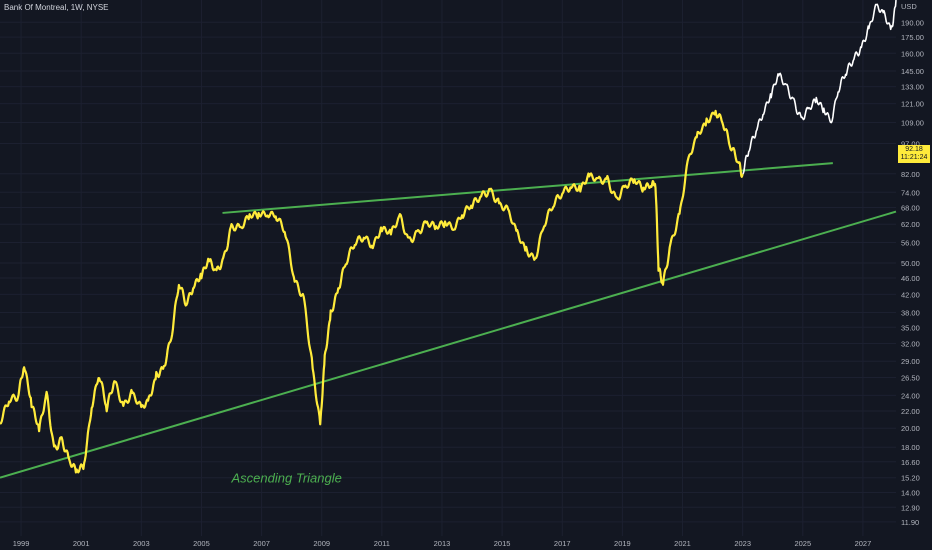 This screenshot has width=932, height=550. I want to click on x-tick-label: 2011, so click(382, 543).